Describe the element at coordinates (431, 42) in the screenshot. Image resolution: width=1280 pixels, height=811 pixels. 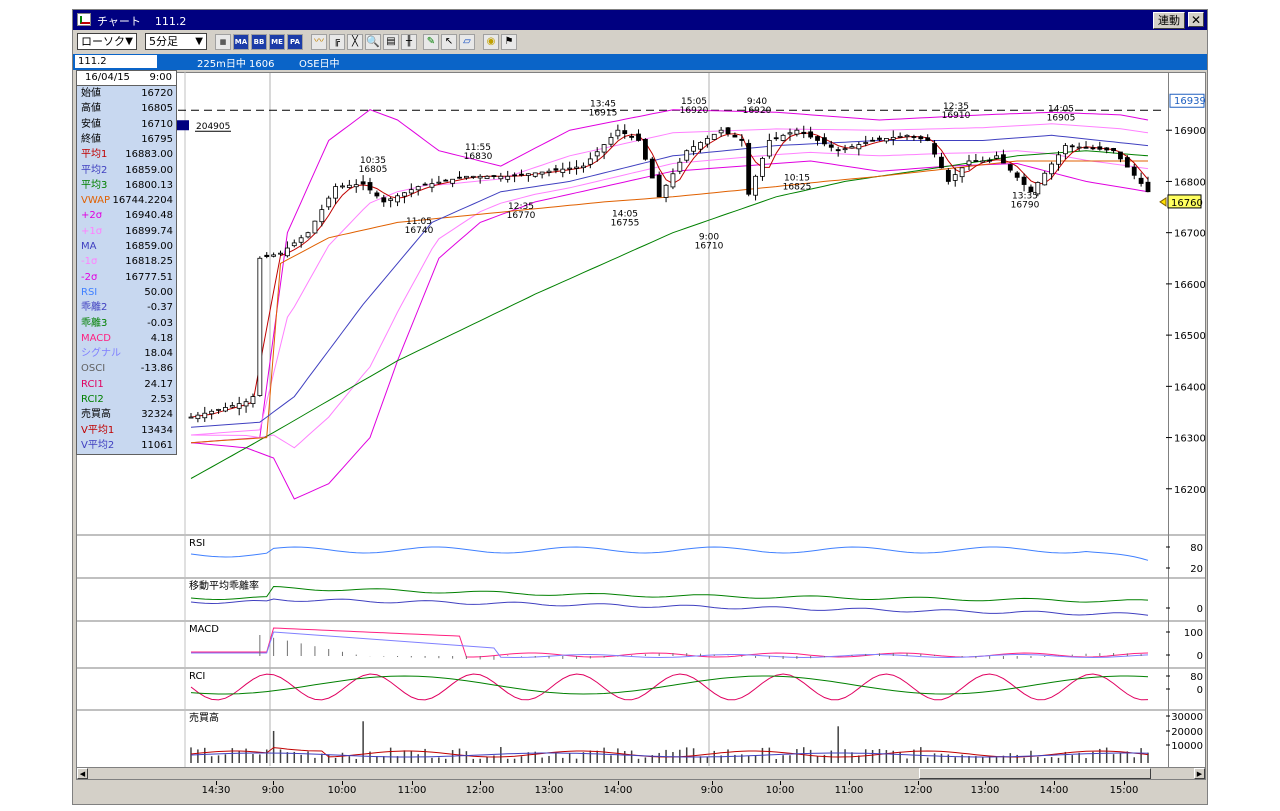
I see `pen-icon: ✎` at that location.